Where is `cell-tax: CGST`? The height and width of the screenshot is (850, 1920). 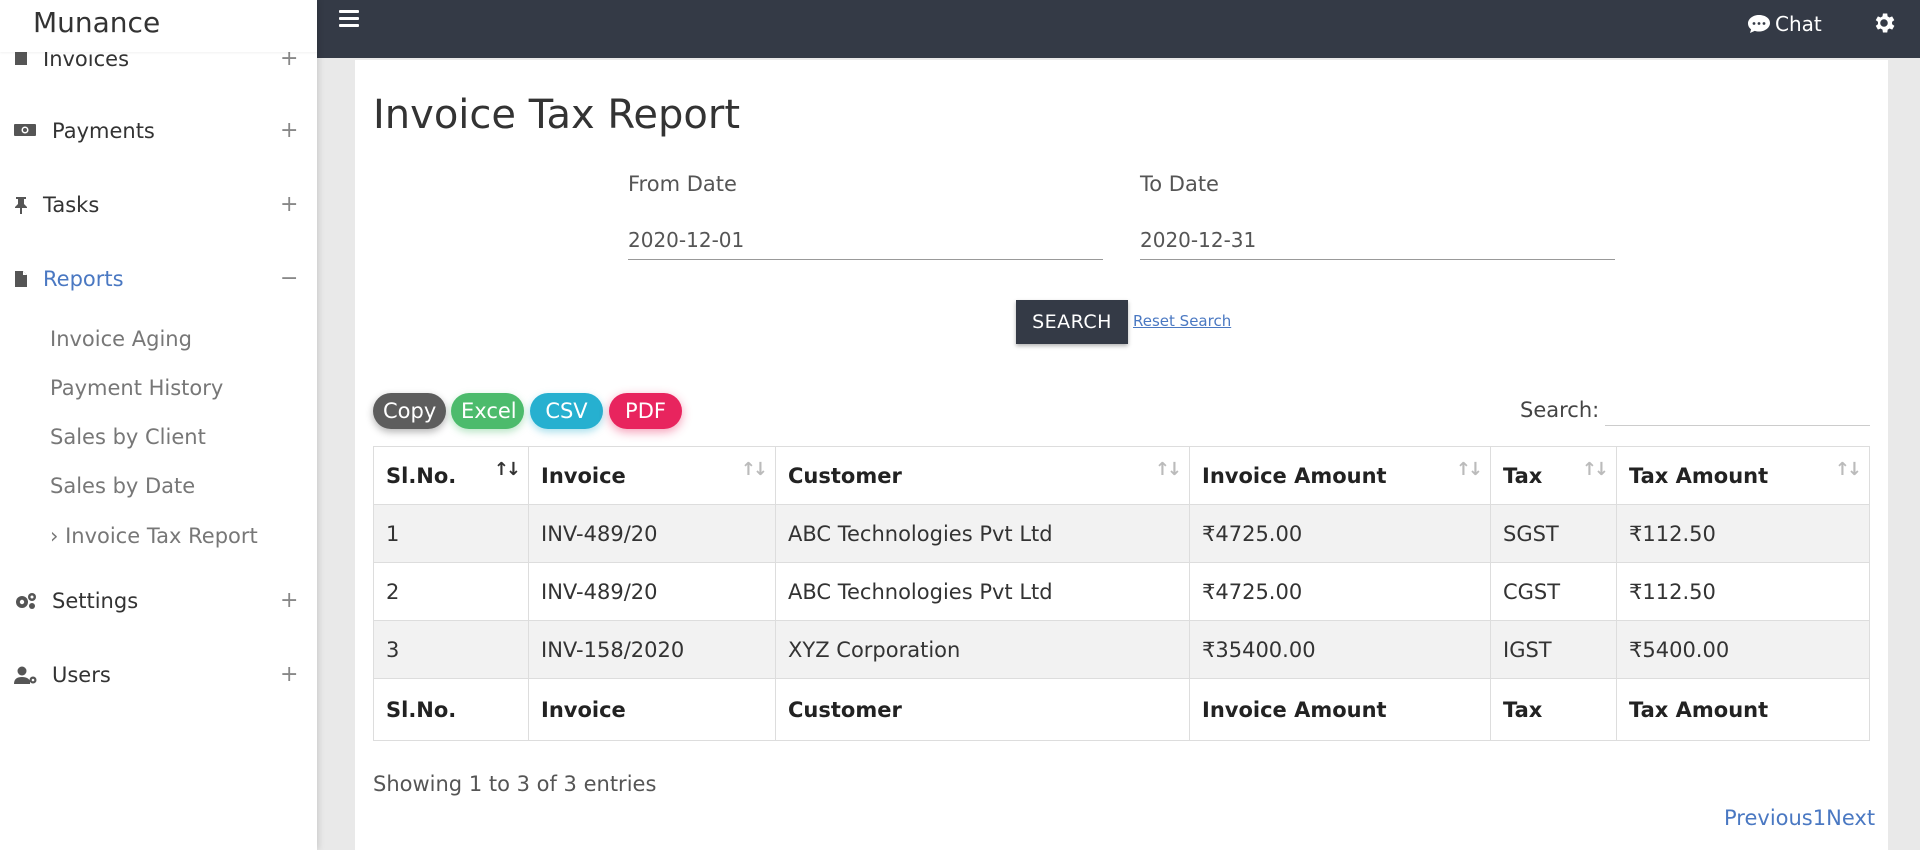 cell-tax: CGST is located at coordinates (1553, 591).